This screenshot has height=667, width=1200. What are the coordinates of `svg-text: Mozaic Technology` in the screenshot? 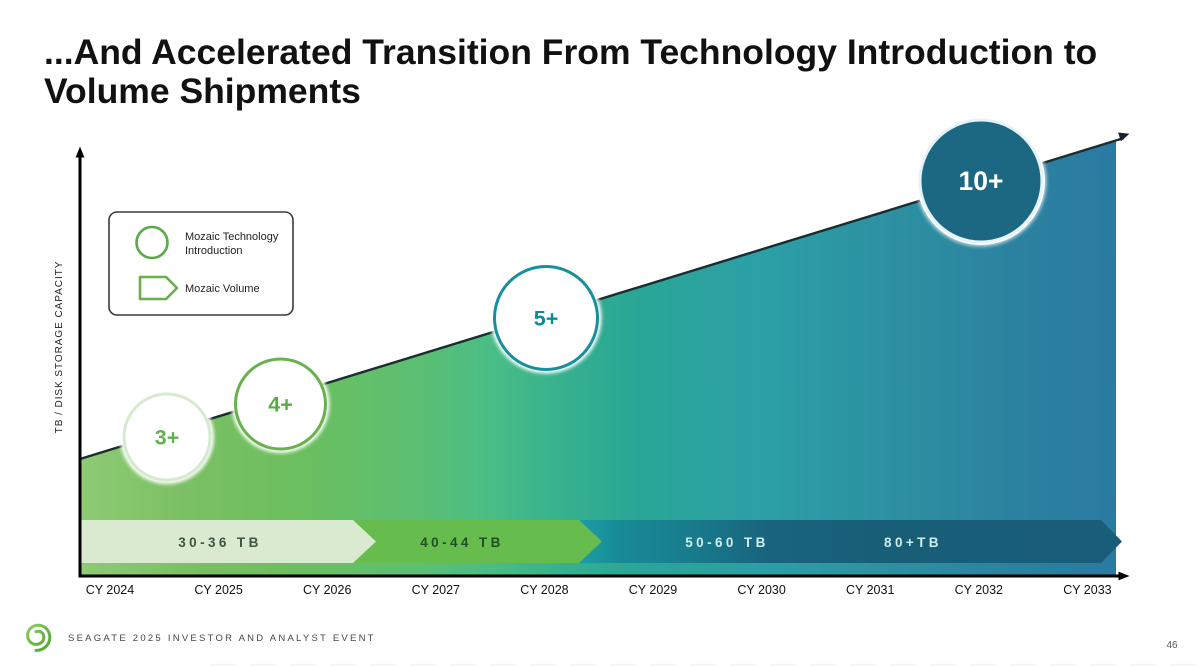 It's located at (232, 237).